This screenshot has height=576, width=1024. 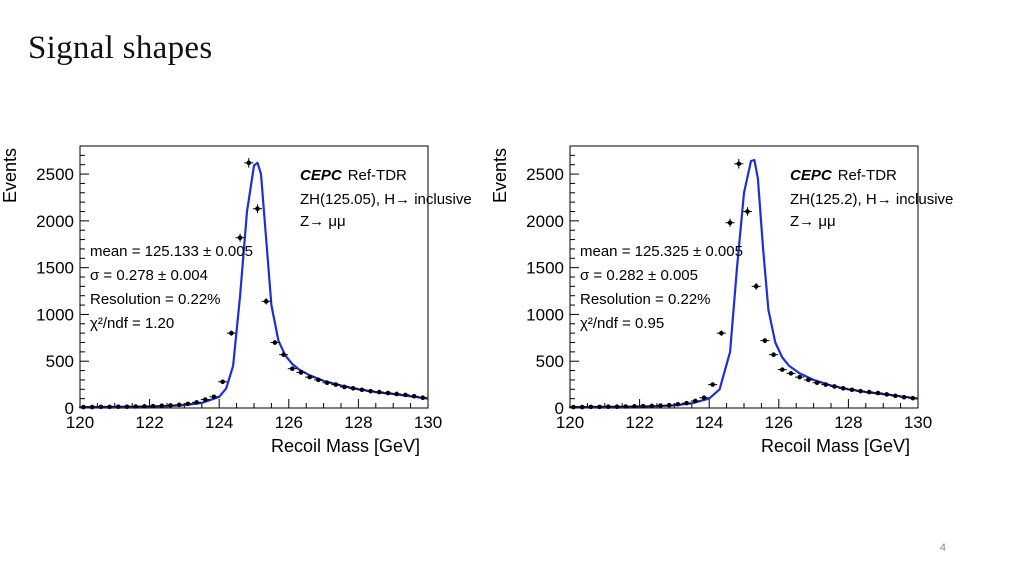 I want to click on y-tick-label: 500, so click(x=550, y=361).